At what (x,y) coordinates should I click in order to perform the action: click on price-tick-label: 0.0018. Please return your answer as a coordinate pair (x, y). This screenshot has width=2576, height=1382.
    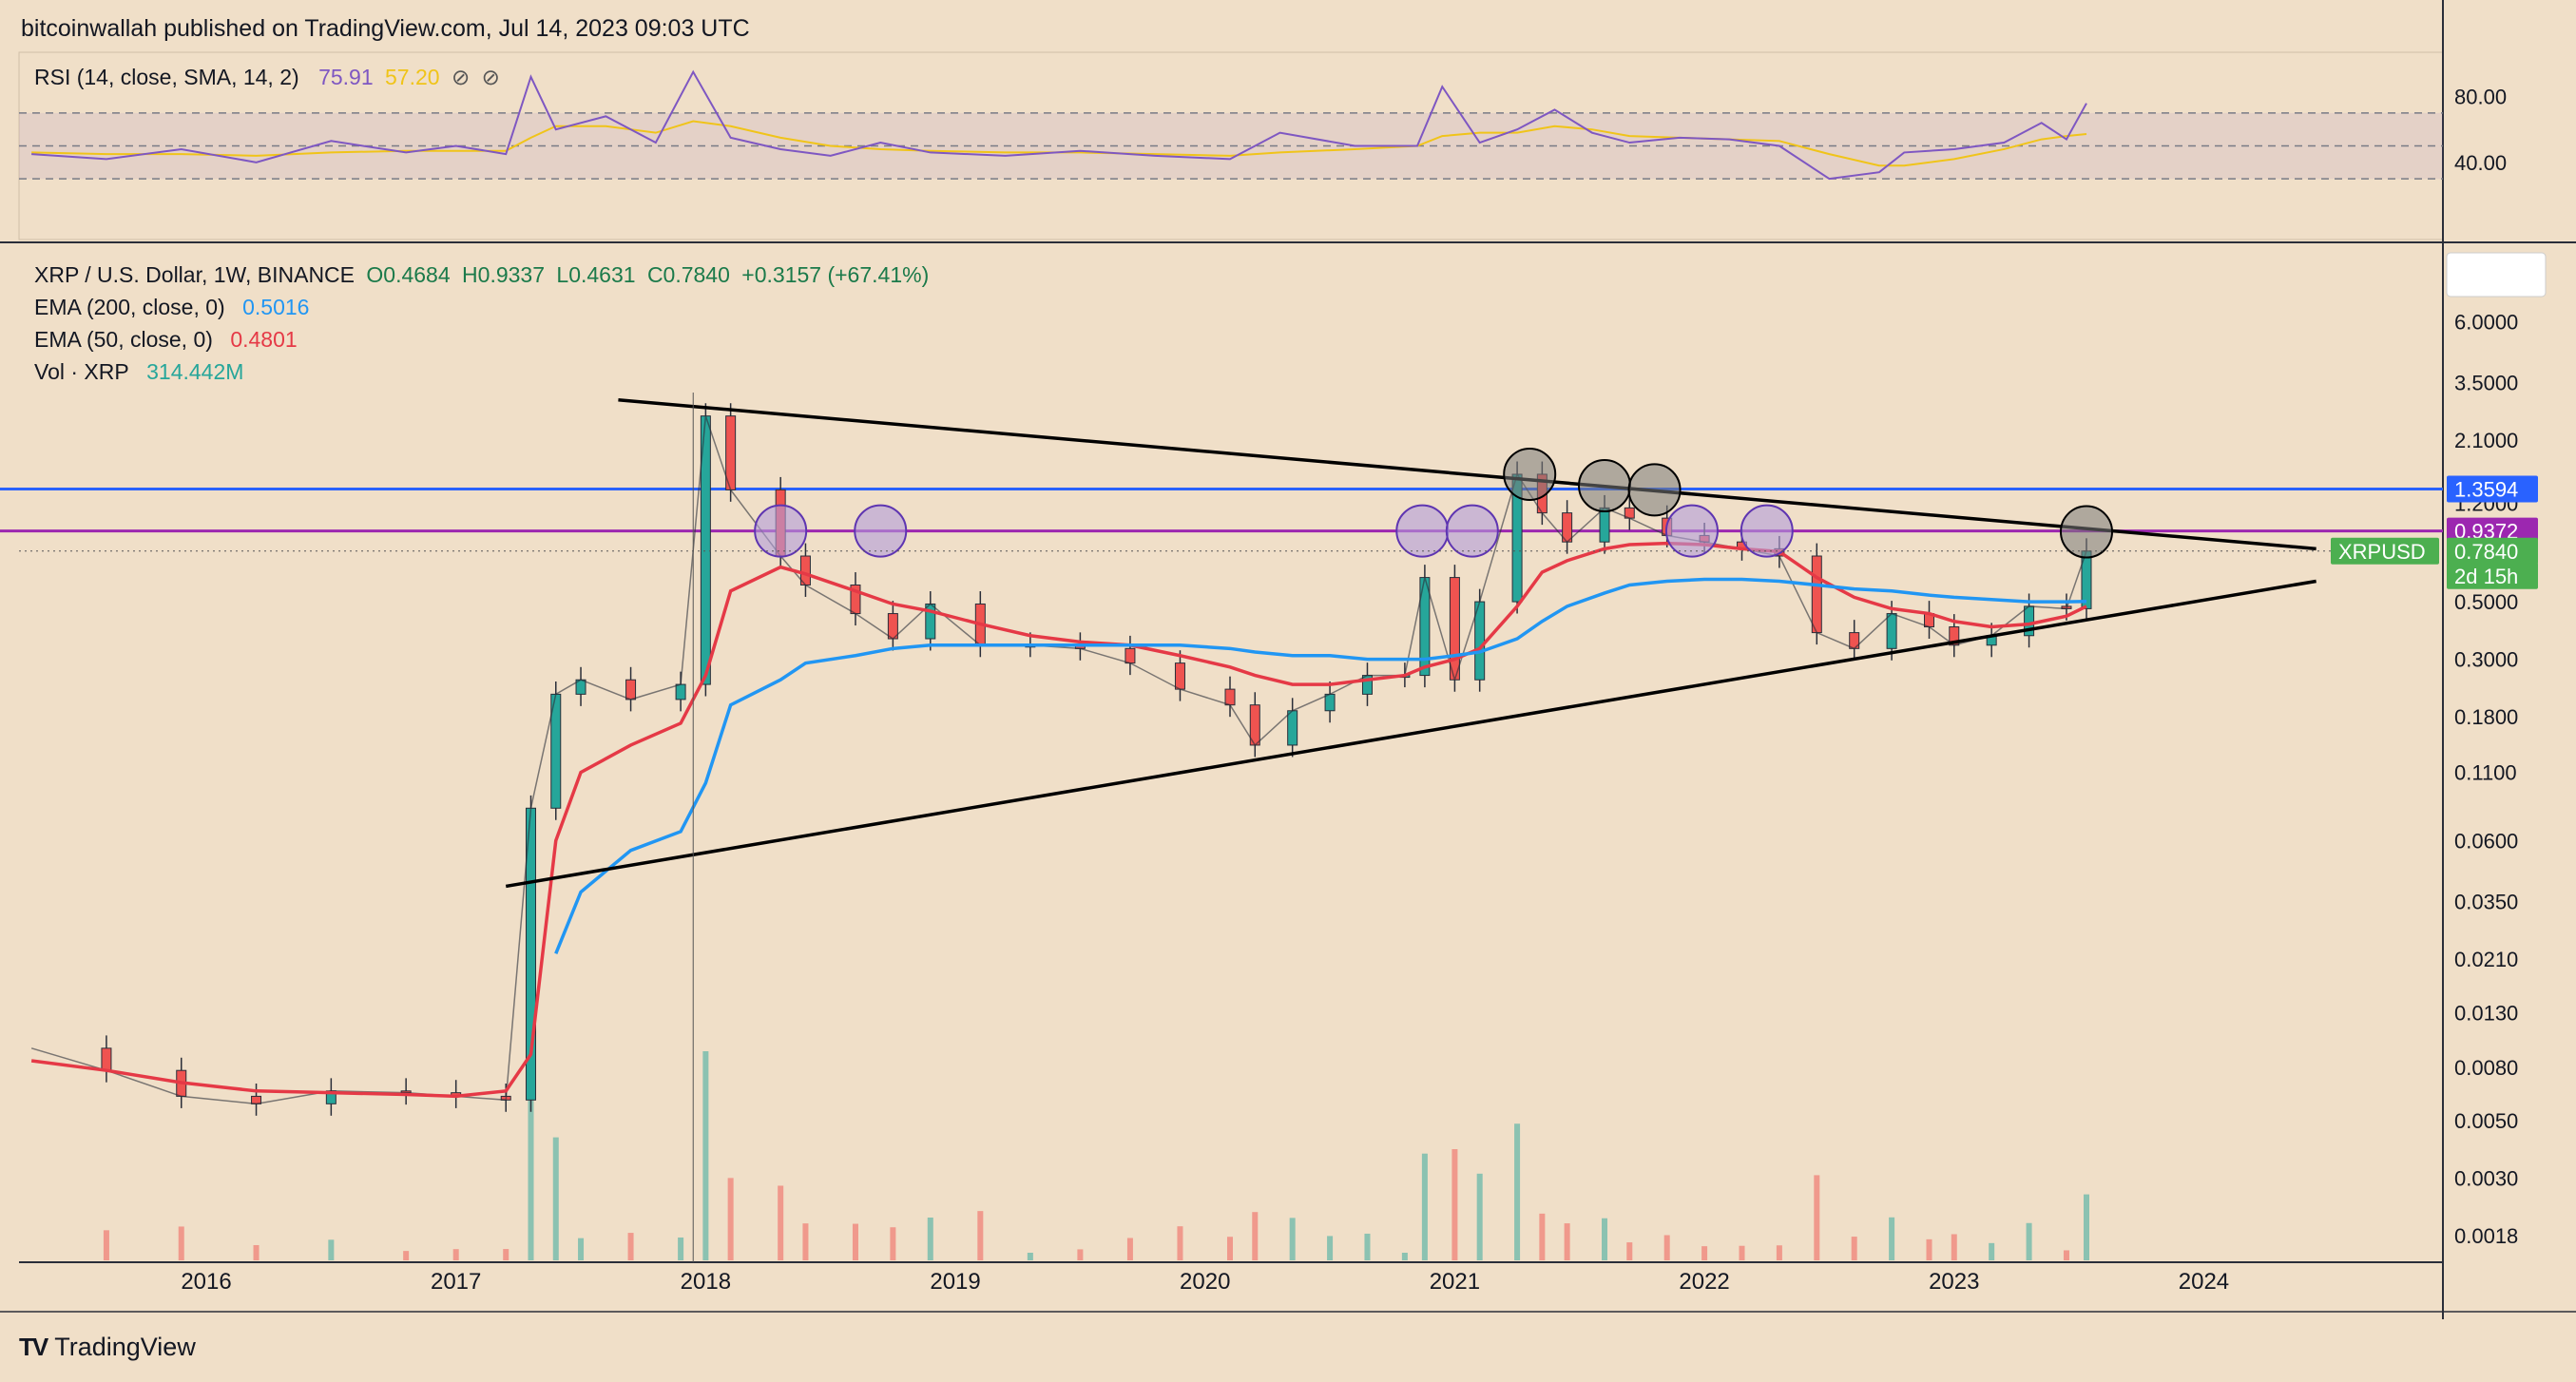
    Looking at the image, I should click on (2486, 1236).